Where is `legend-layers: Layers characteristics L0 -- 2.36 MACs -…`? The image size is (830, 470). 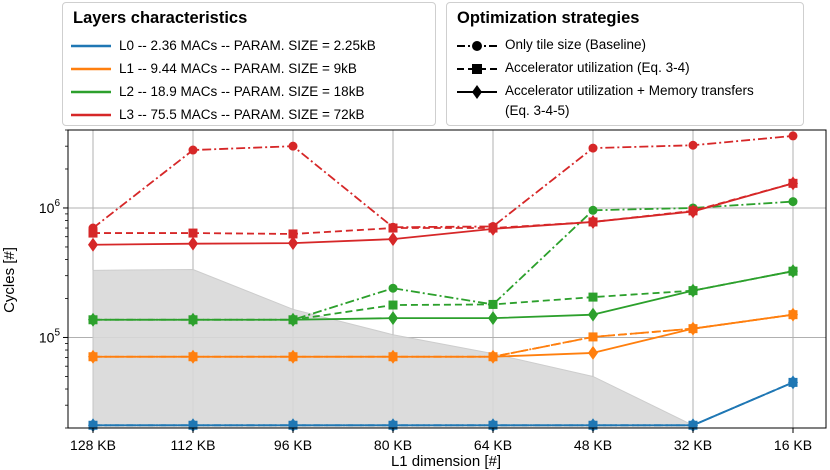
legend-layers: Layers characteristics L0 -- 2.36 MACs -… is located at coordinates (249, 64).